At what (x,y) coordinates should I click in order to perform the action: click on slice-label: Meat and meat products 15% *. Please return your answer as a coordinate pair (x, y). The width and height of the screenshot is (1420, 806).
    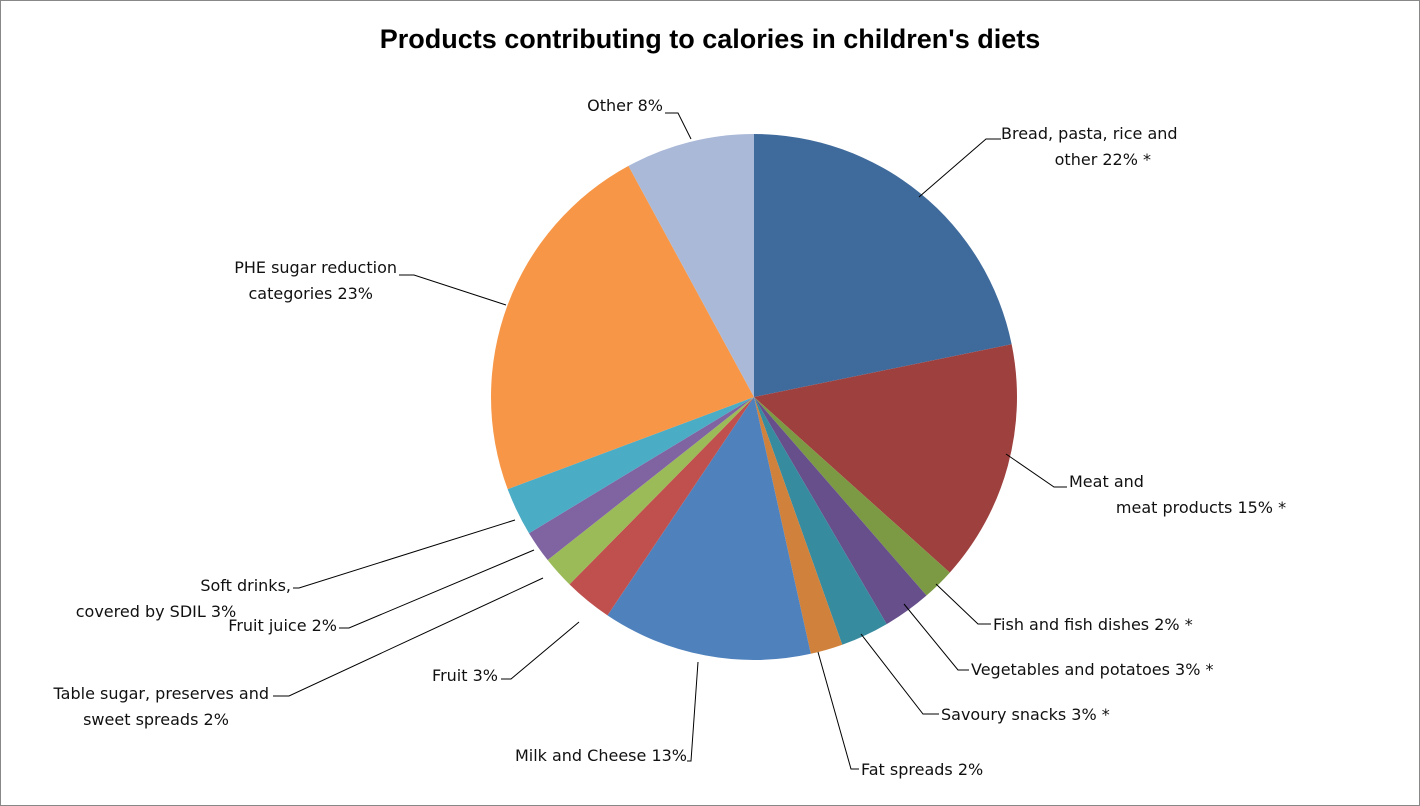
    Looking at the image, I should click on (1177, 494).